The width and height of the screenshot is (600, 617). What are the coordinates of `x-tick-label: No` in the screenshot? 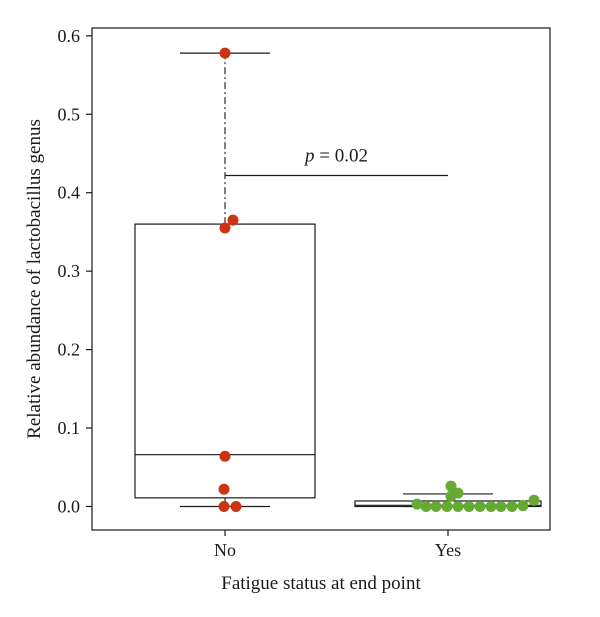 It's located at (225, 550).